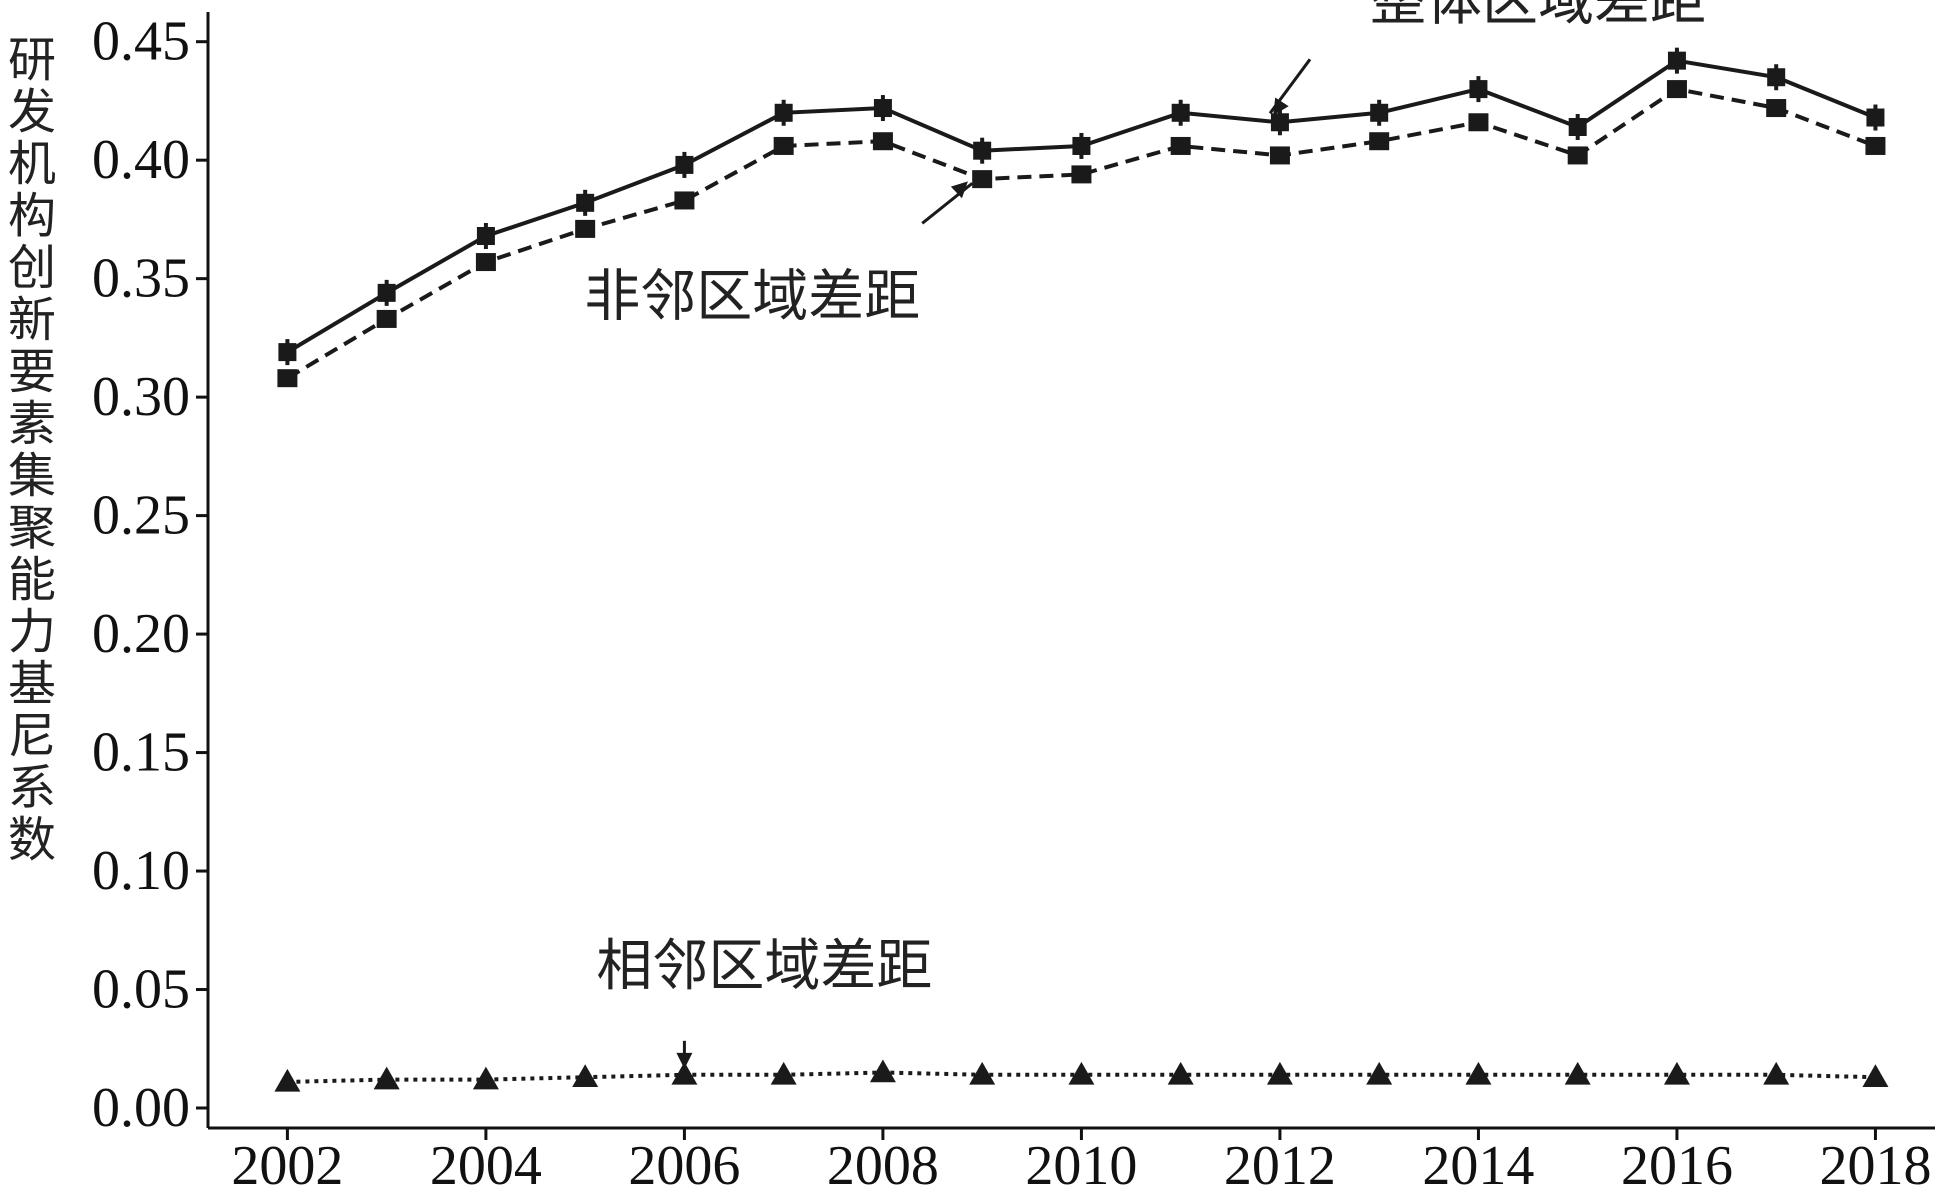 This screenshot has width=1939, height=1189. Describe the element at coordinates (141, 397) in the screenshot. I see `y-tick-label: 0.30` at that location.